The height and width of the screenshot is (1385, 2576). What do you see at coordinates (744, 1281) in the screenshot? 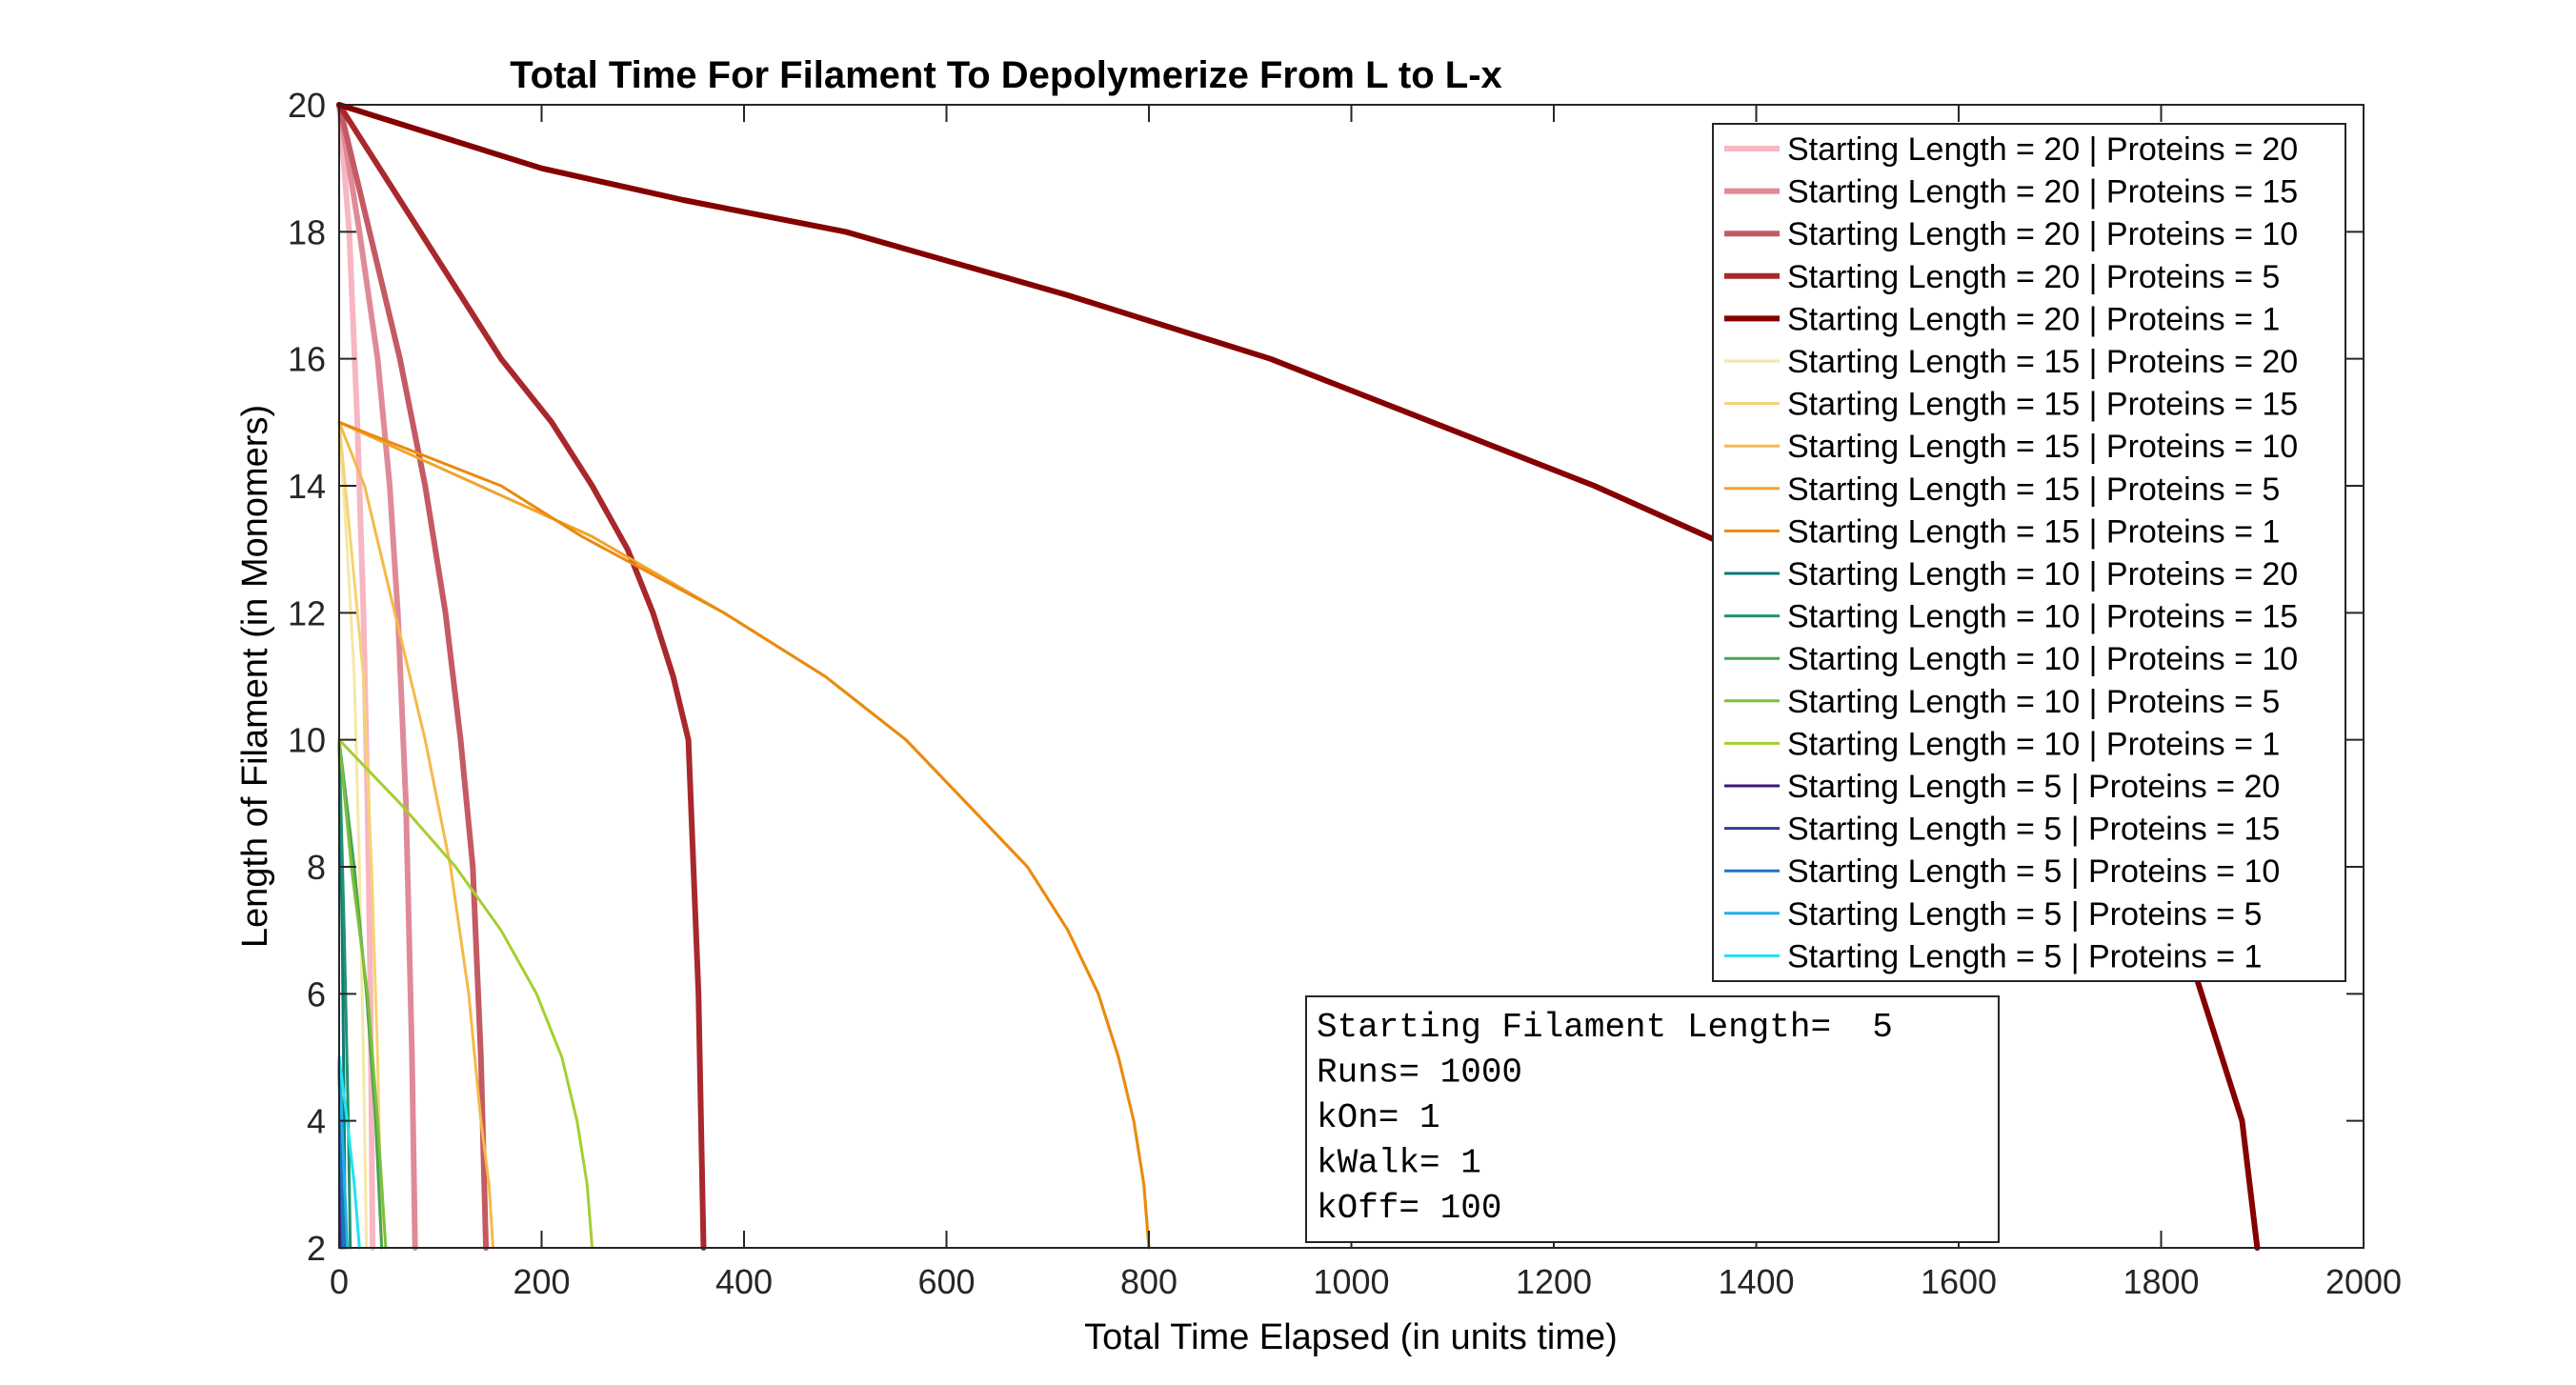
I see `x-tick-label: 400` at bounding box center [744, 1281].